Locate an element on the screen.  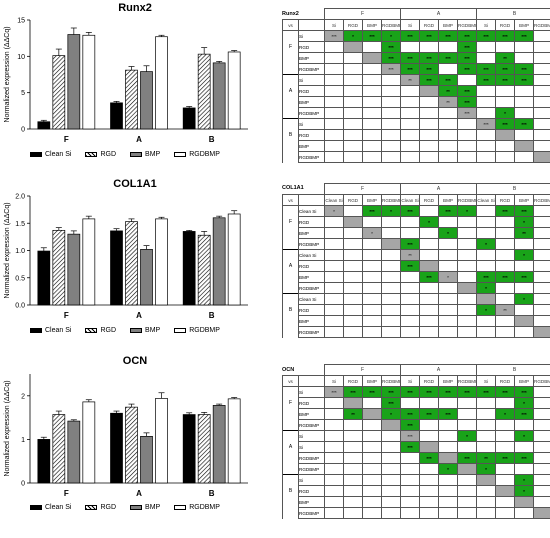
matrix-row: Clean Si*** is located at coordinates (416, 255).